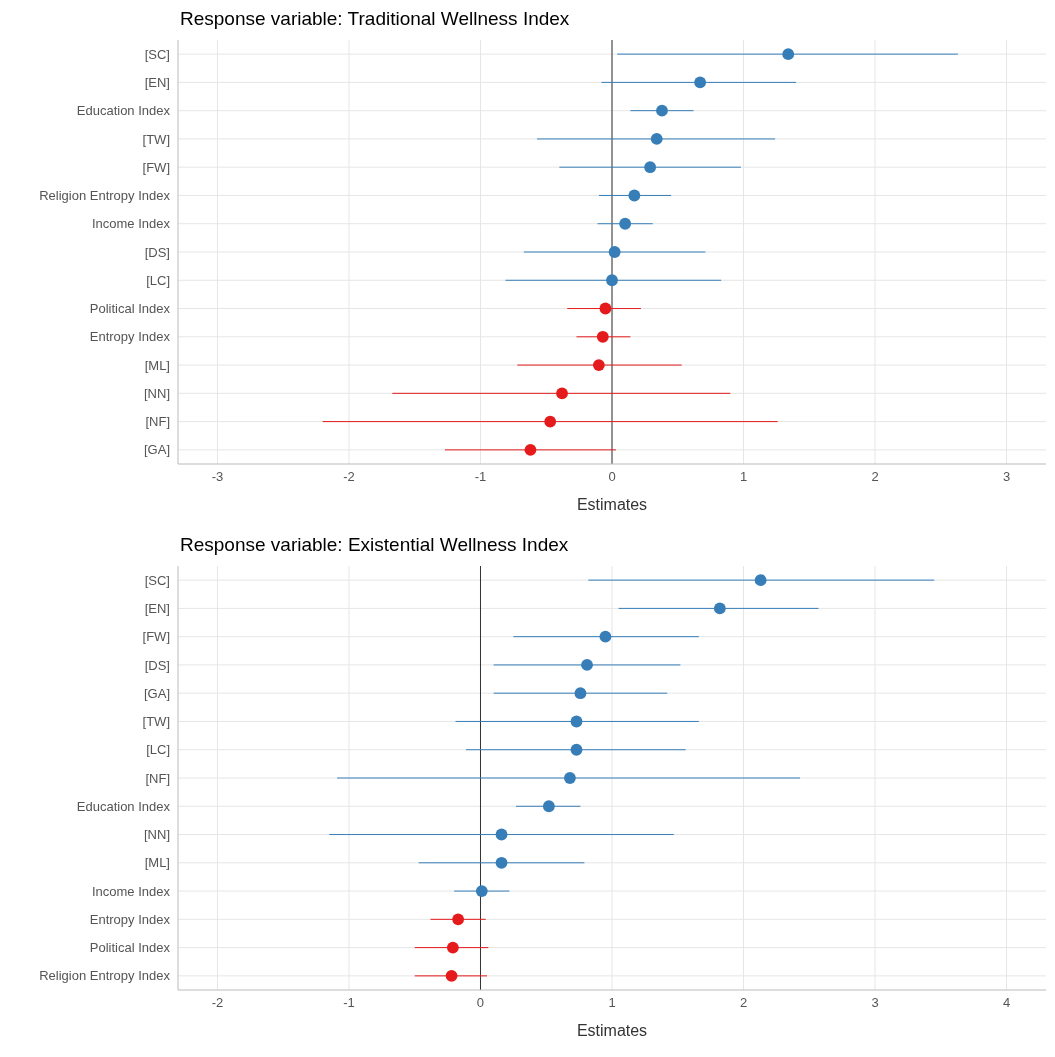  Describe the element at coordinates (375, 545) in the screenshot. I see `chart-title: Response variable: Existential Wellness Index` at that location.